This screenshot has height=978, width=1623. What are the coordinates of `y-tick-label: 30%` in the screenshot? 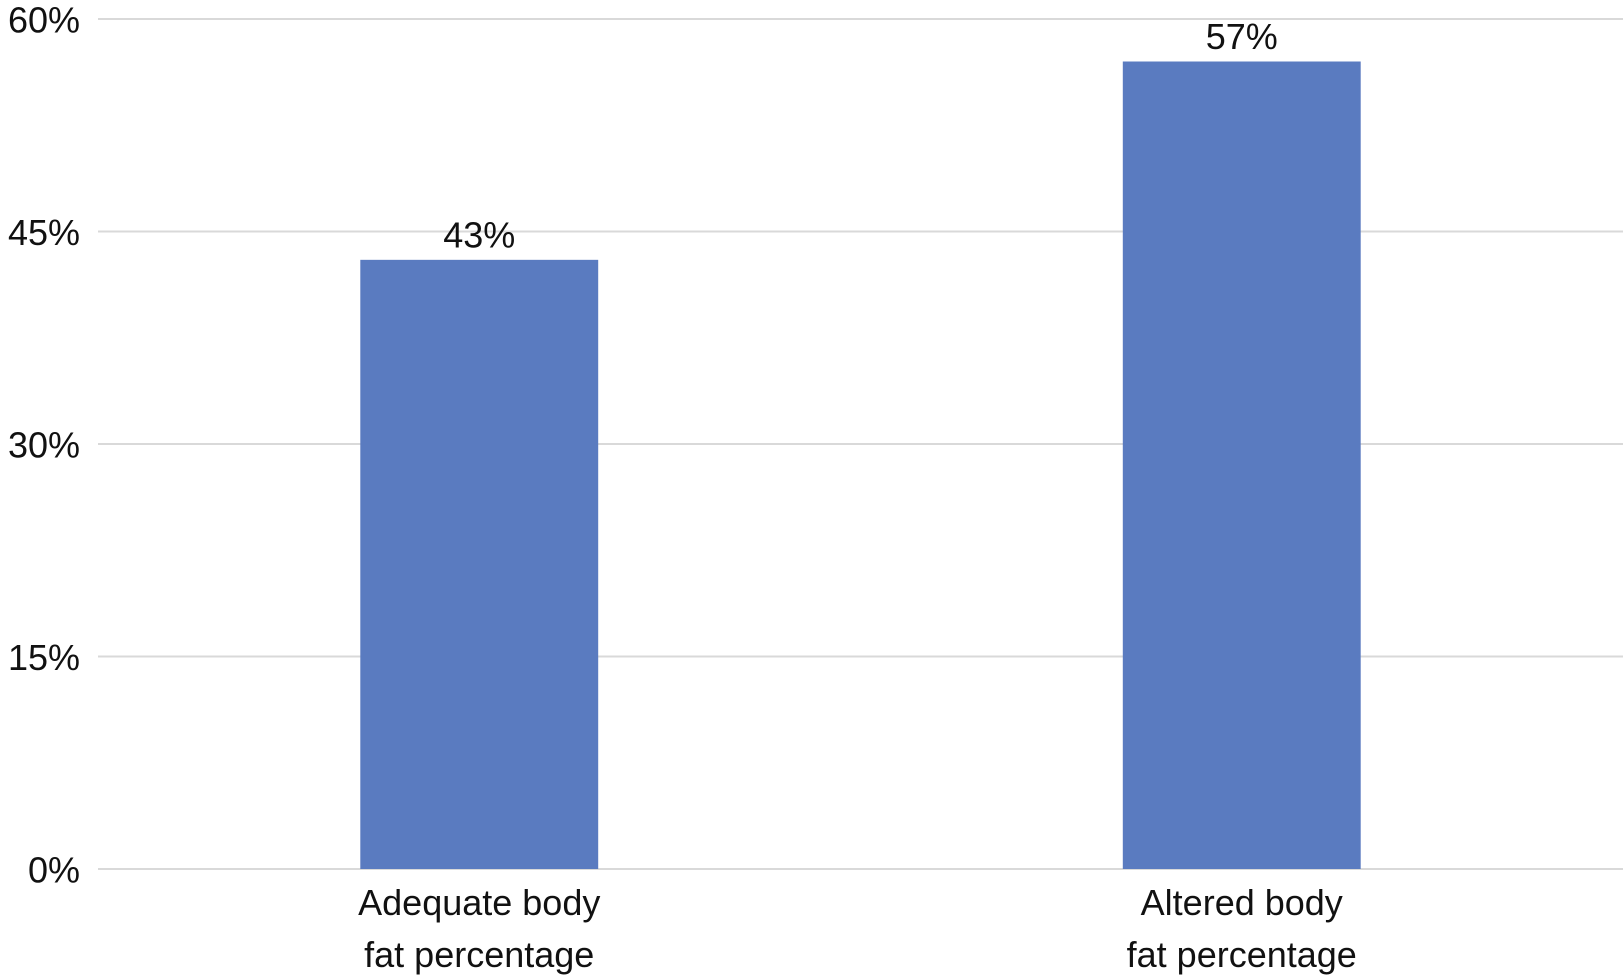 It's located at (44, 445).